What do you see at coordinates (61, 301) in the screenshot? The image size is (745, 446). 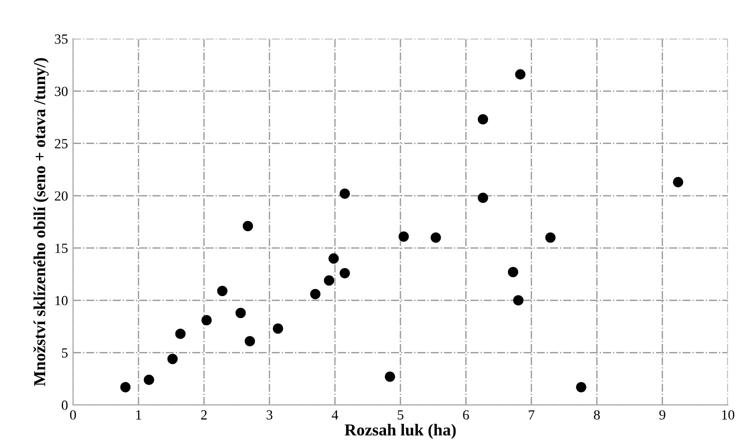 I see `y-tick-label: 10` at bounding box center [61, 301].